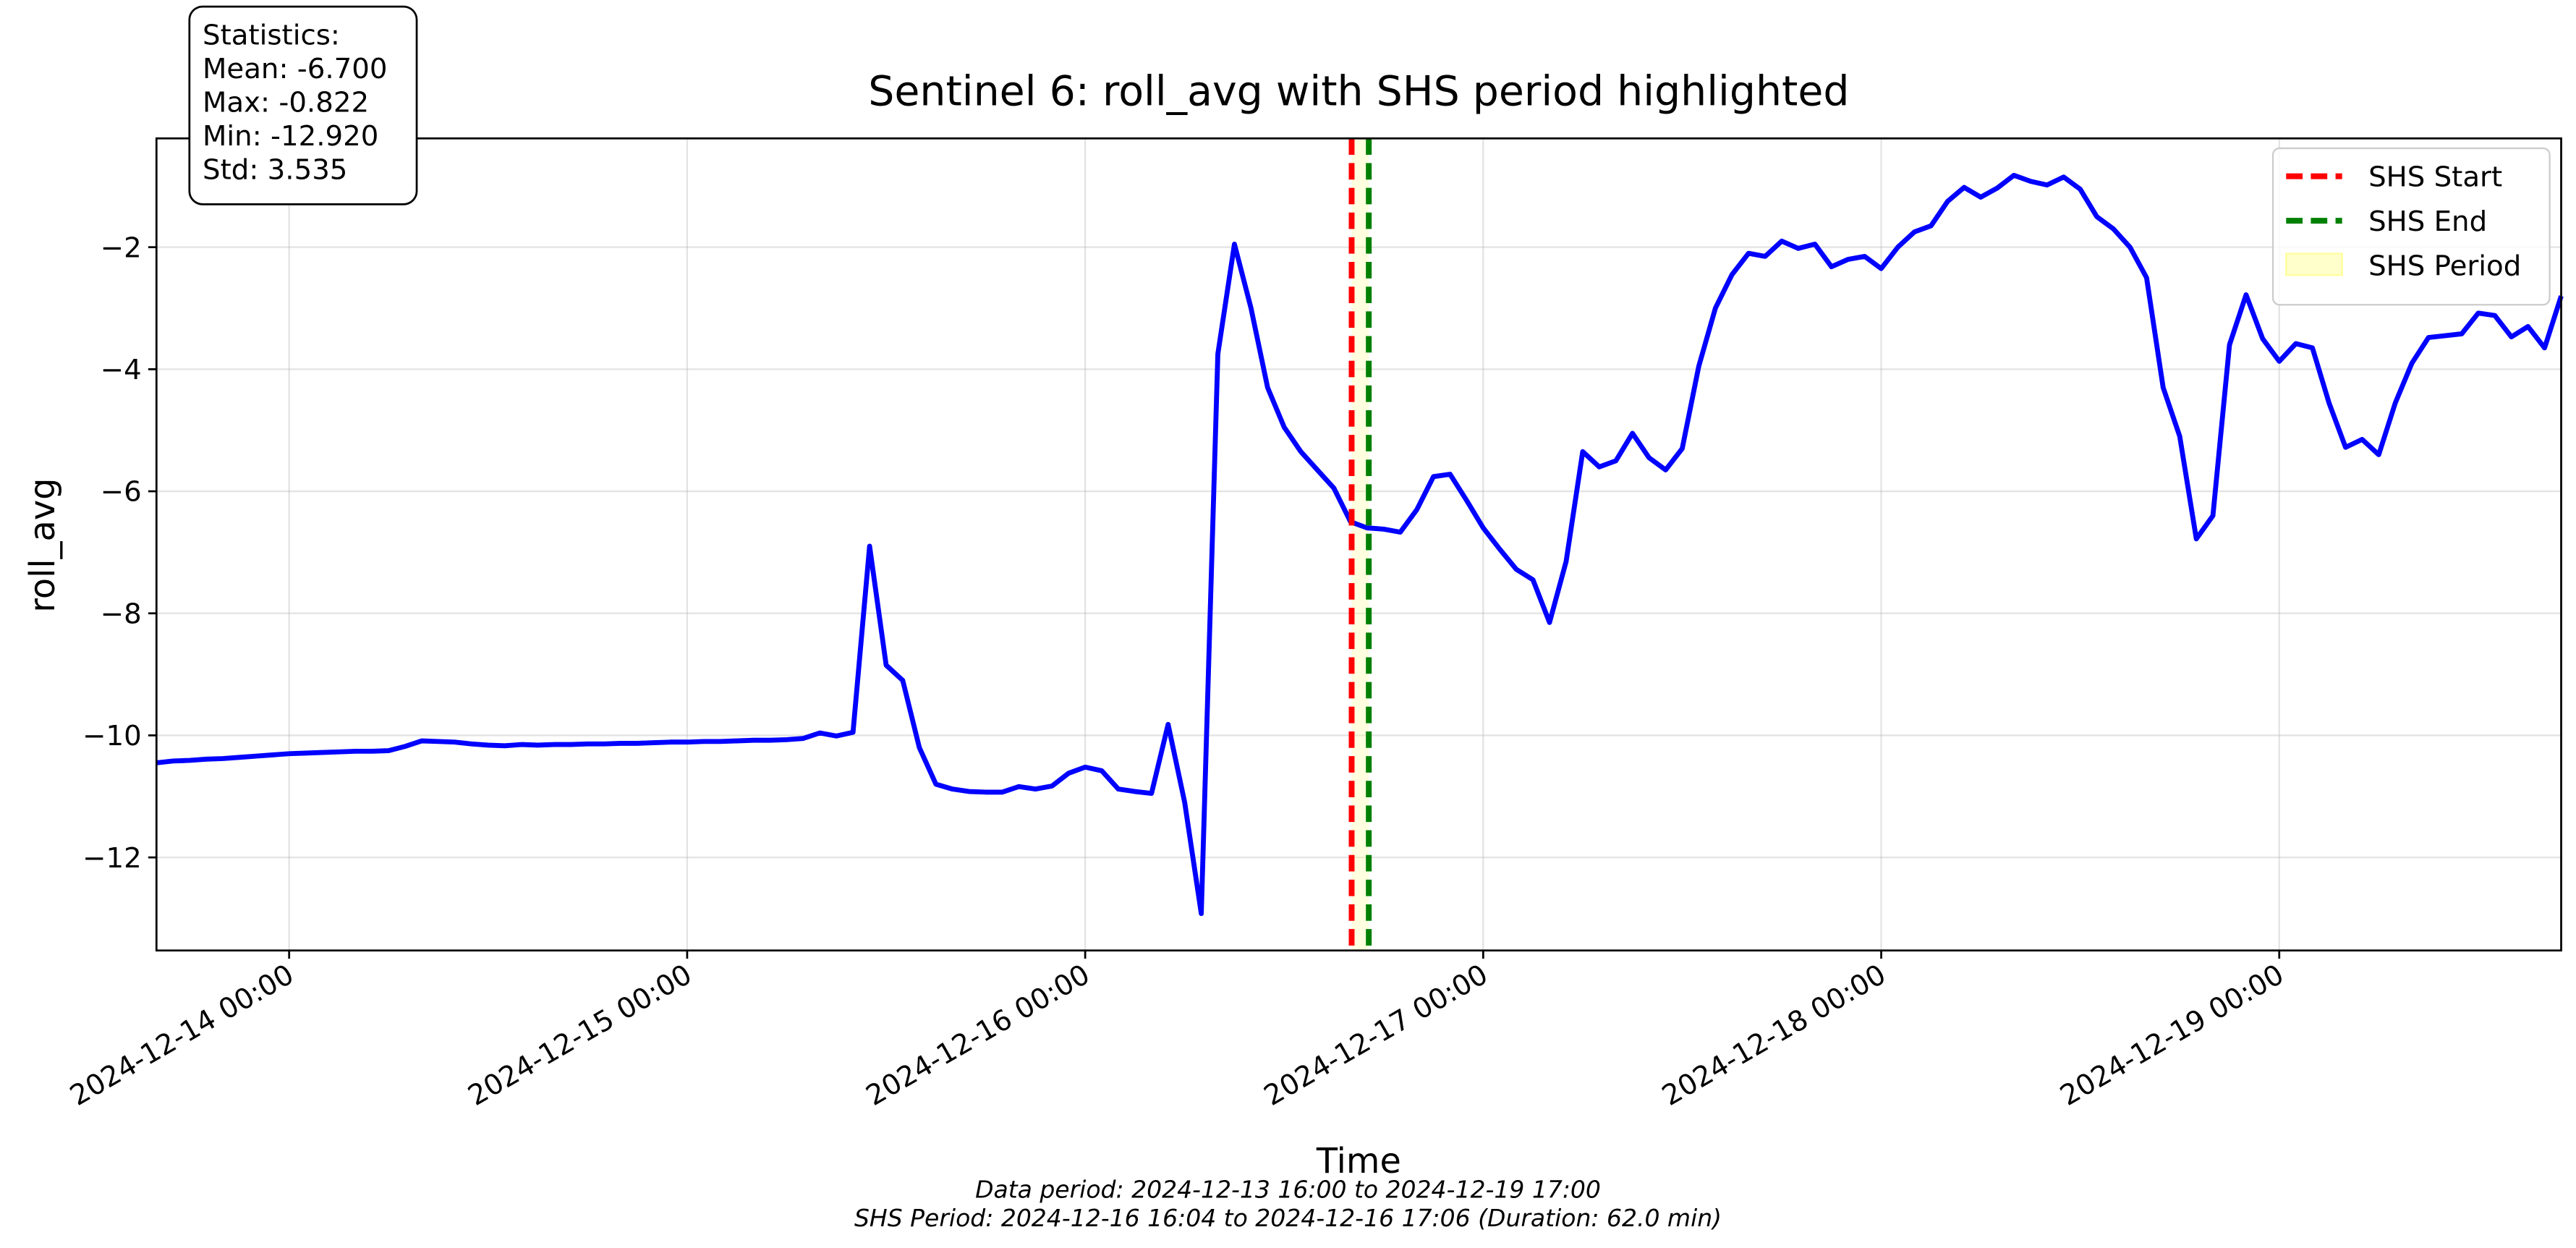 The image size is (2576, 1248). I want to click on stats-box, so click(303, 105).